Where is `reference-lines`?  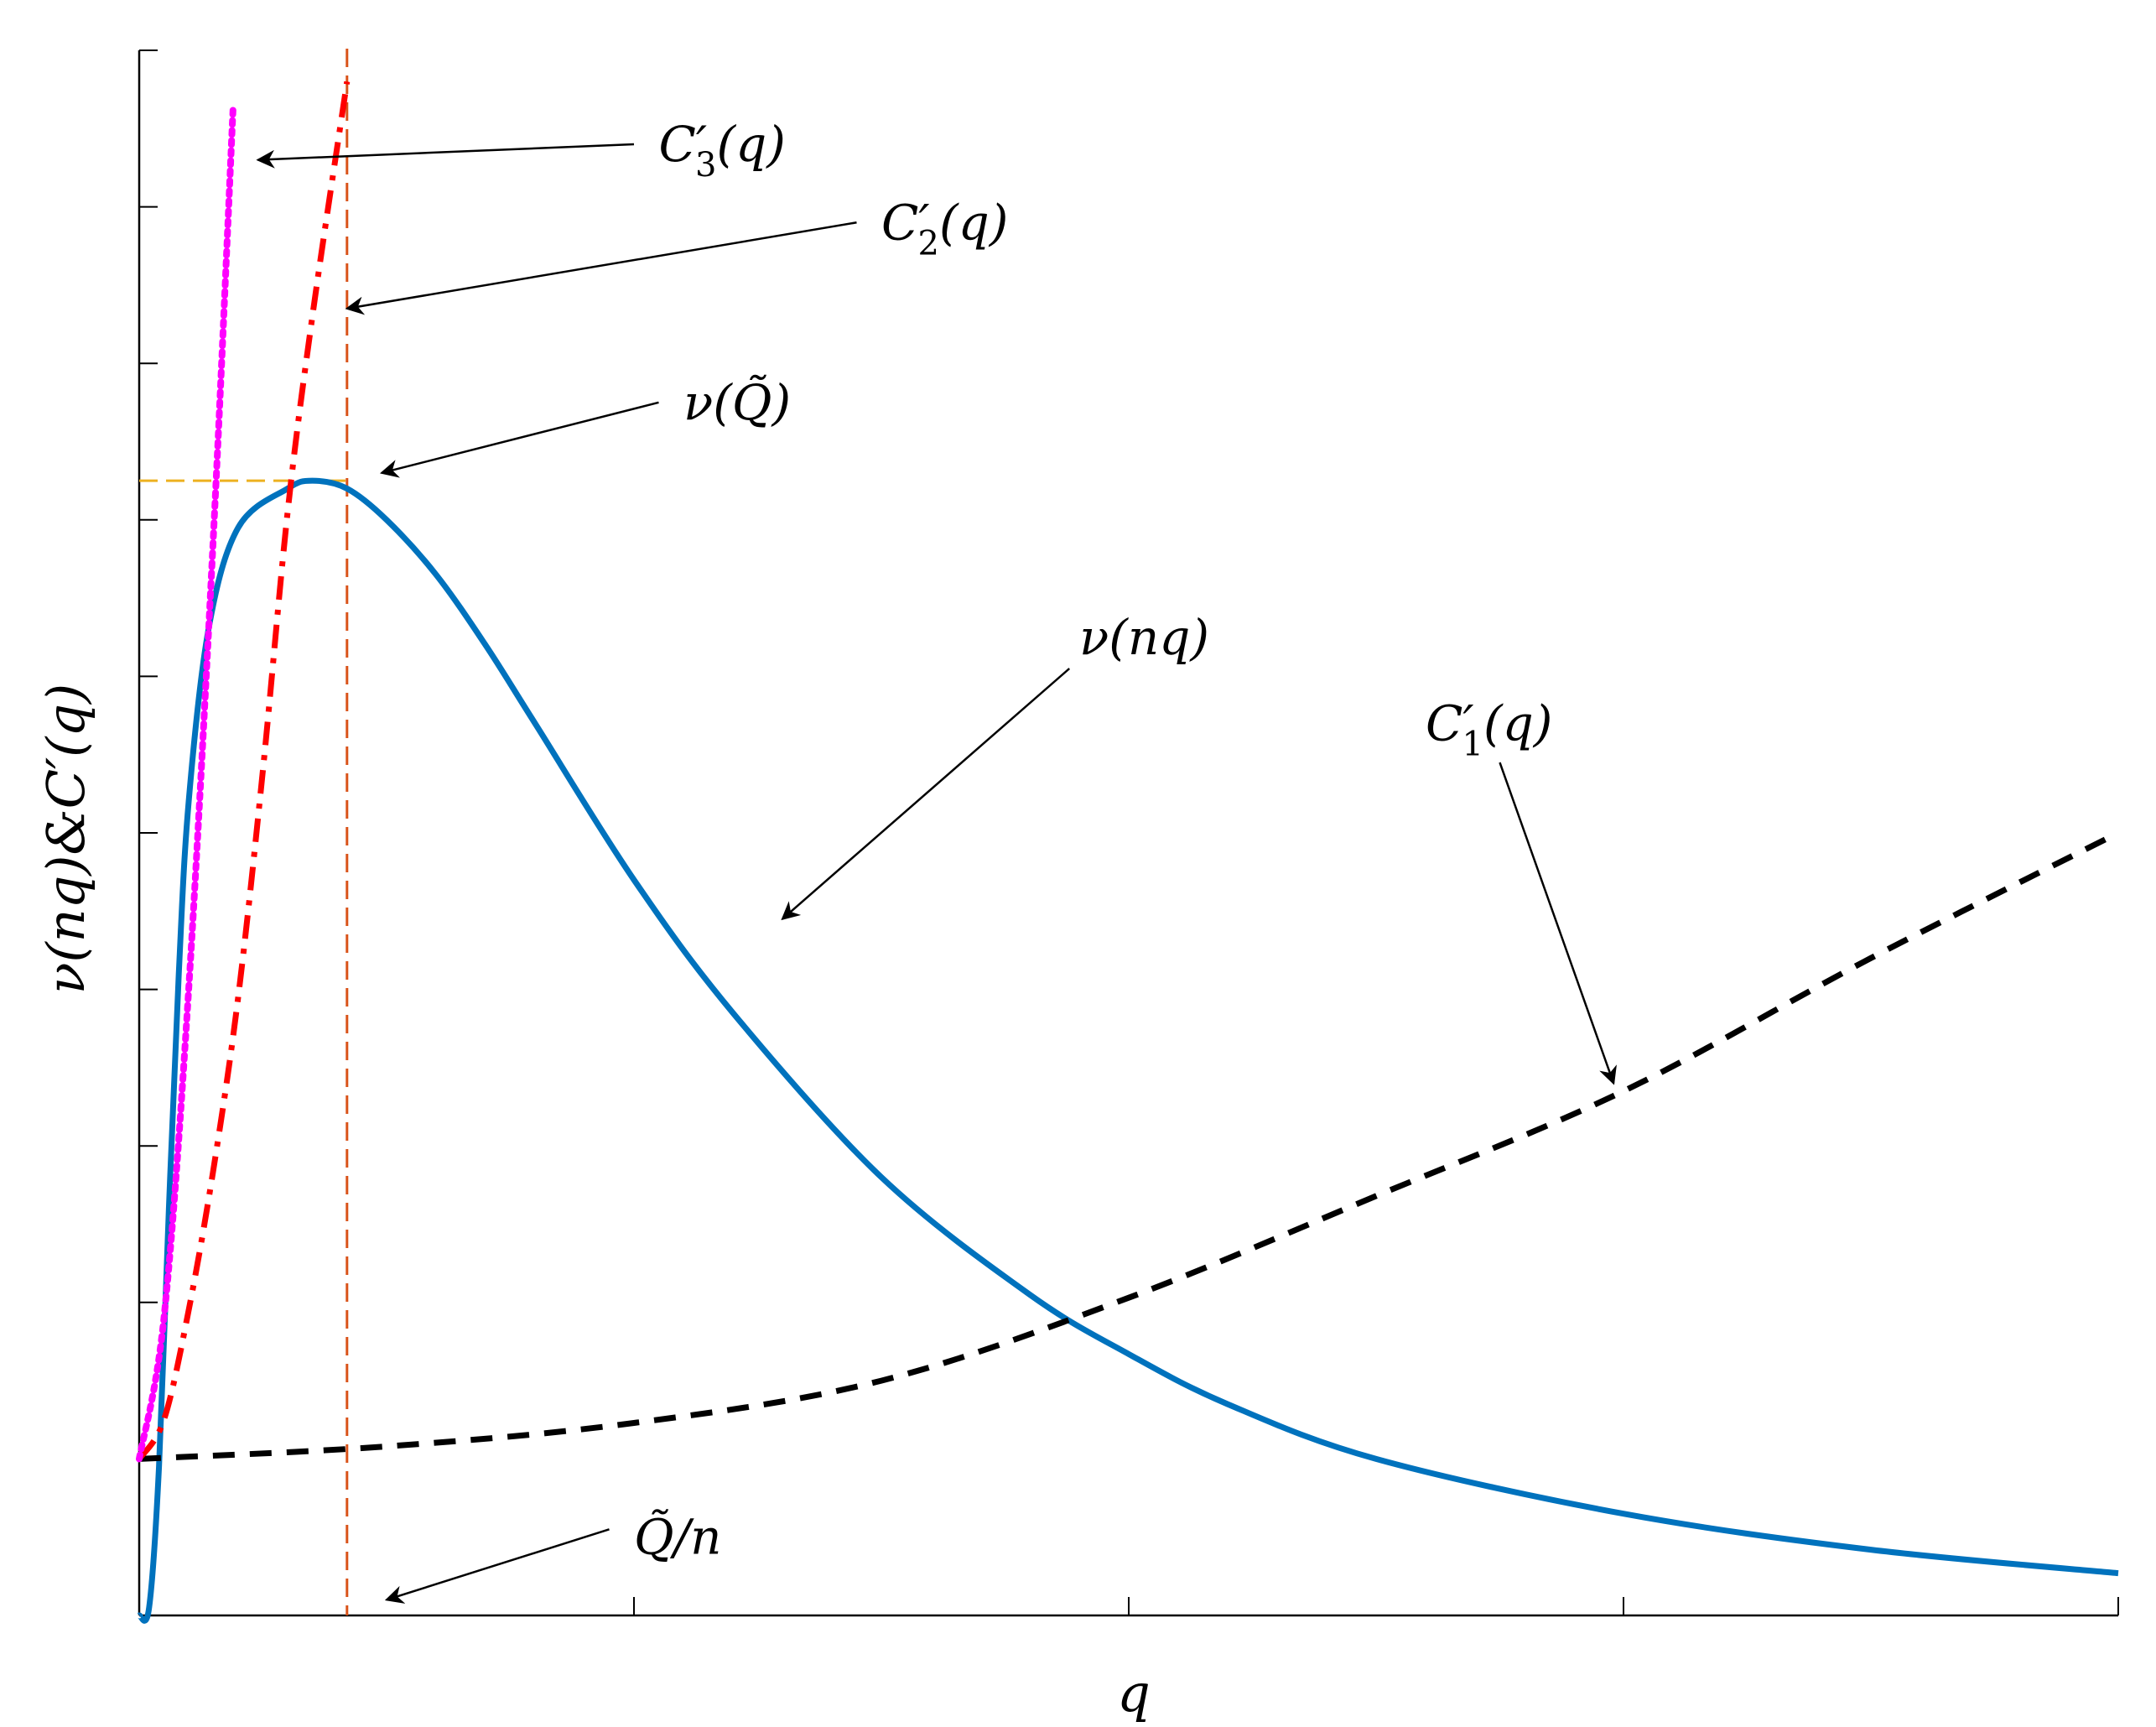
reference-lines is located at coordinates (244, 832).